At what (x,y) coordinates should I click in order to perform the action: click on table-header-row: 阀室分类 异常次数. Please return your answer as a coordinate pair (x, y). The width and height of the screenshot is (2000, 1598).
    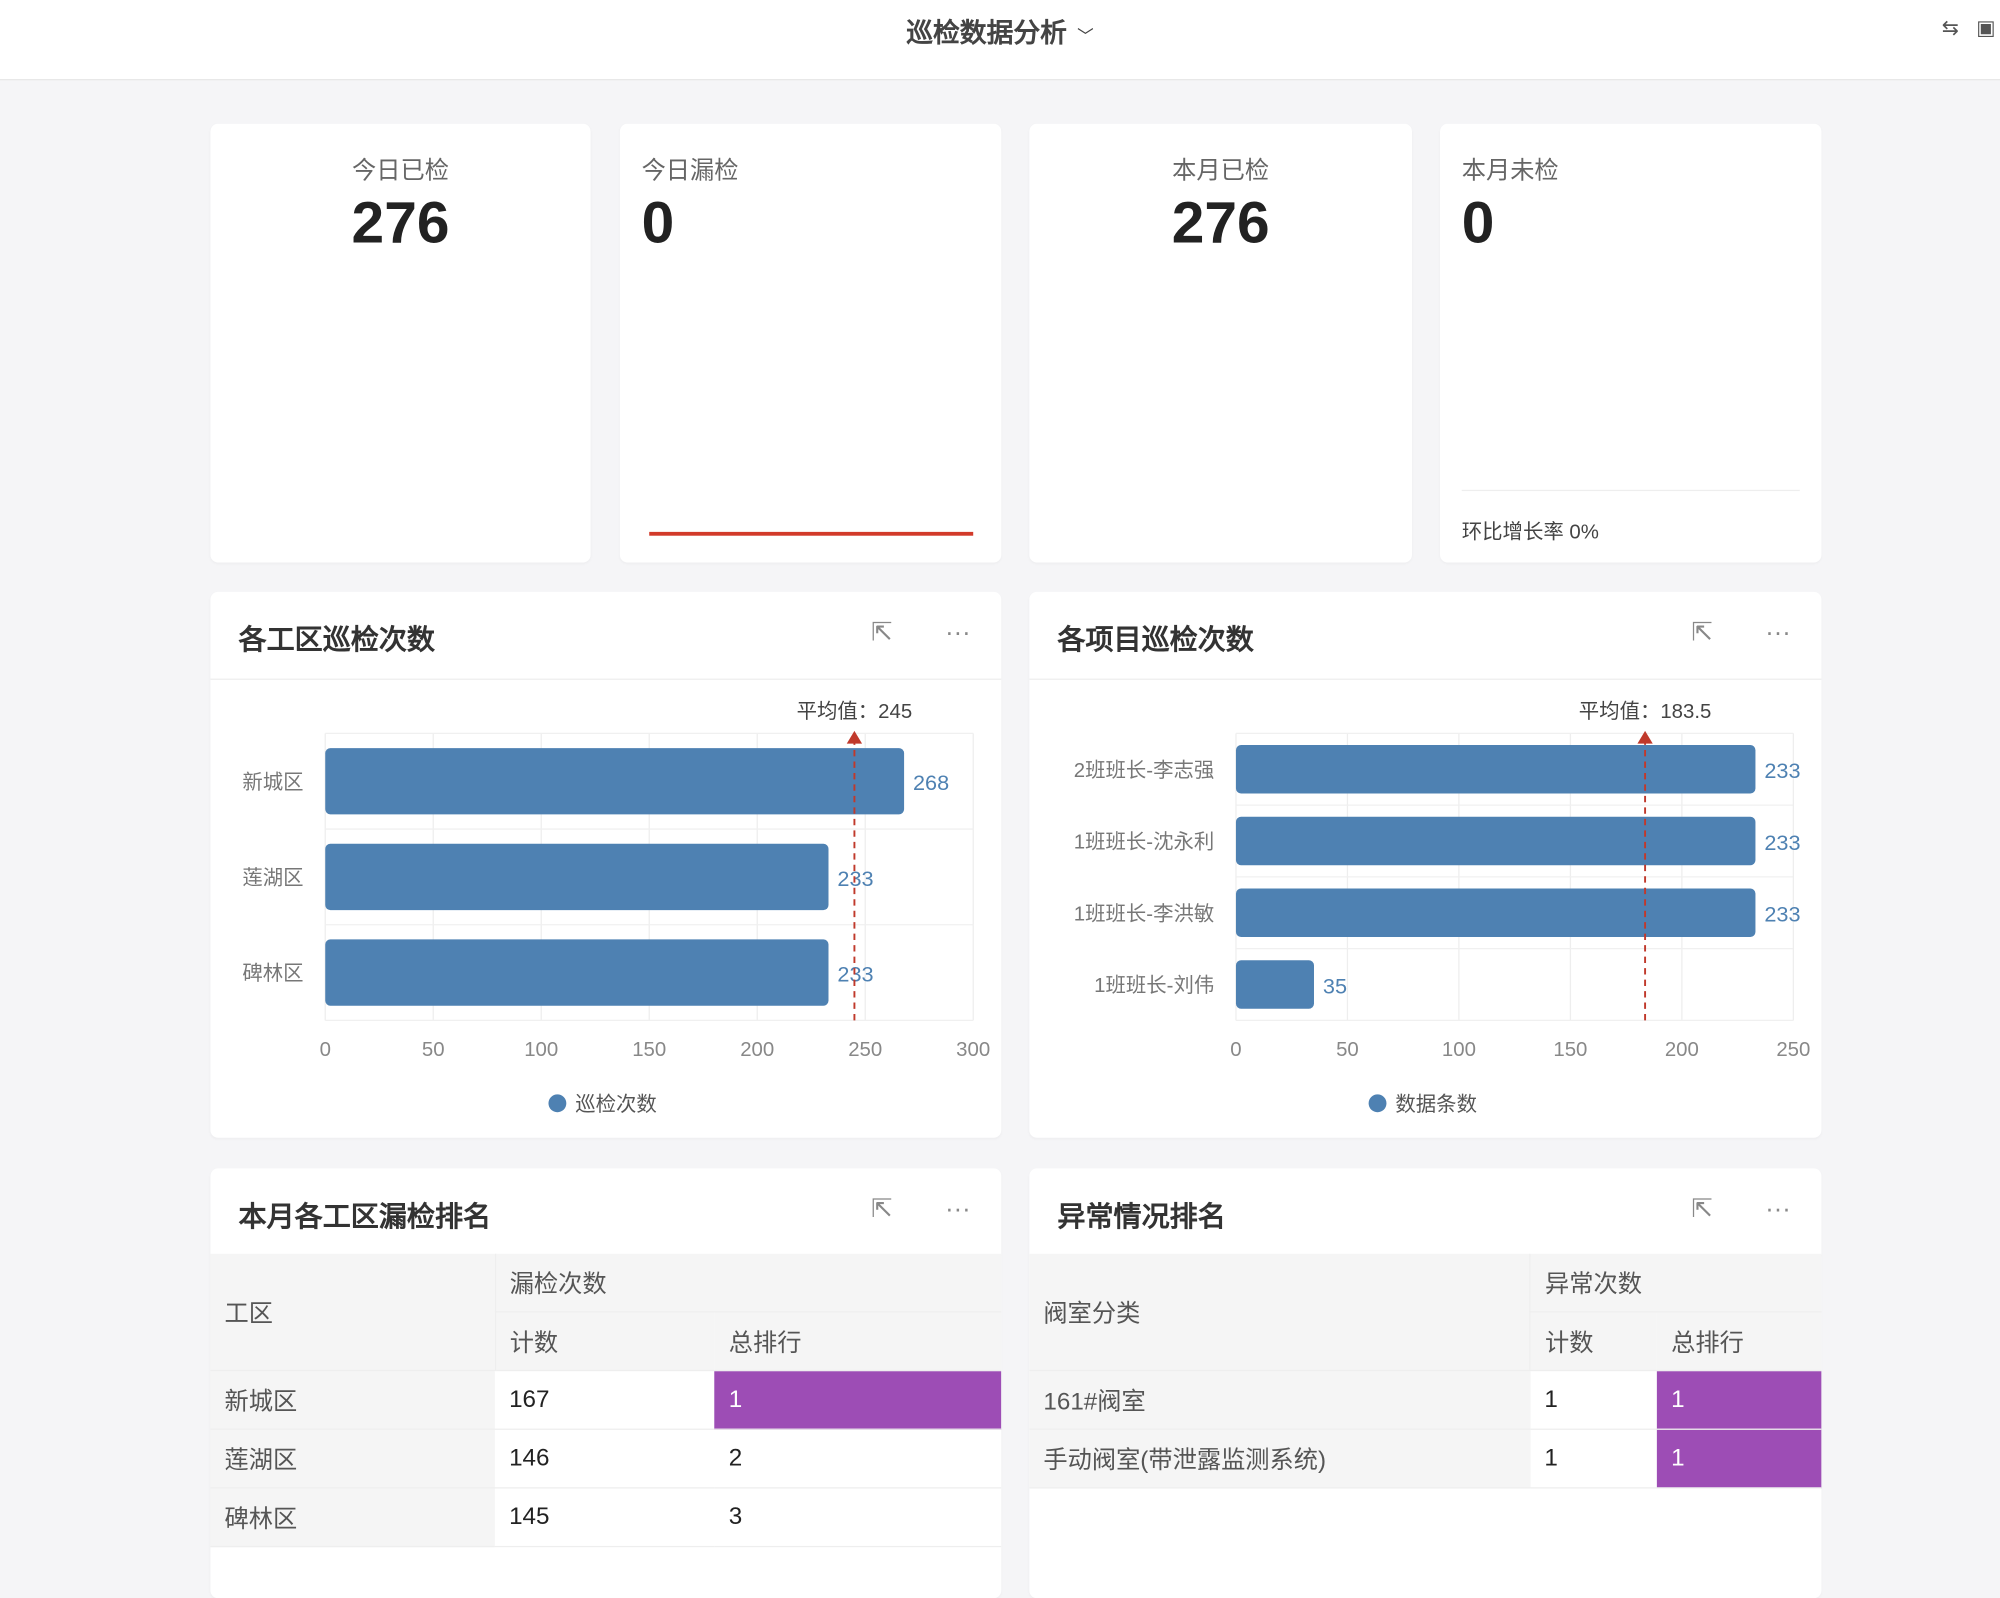
    Looking at the image, I should click on (1425, 1312).